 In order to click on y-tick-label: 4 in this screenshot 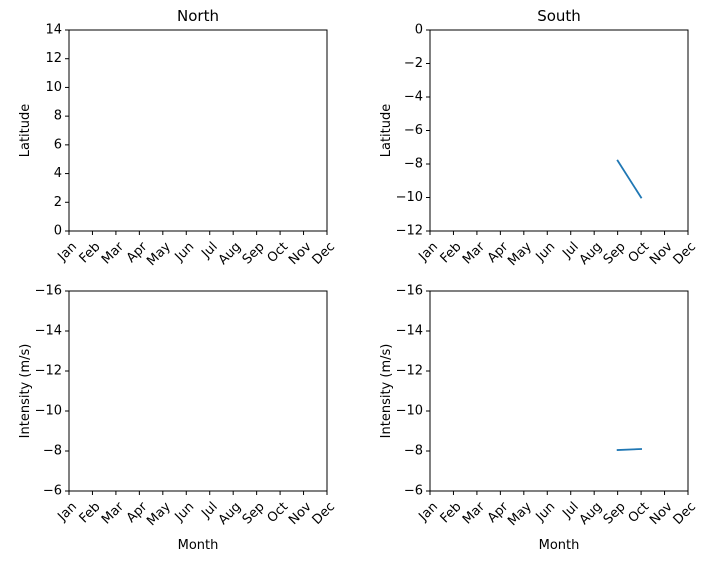, I will do `click(58, 173)`.